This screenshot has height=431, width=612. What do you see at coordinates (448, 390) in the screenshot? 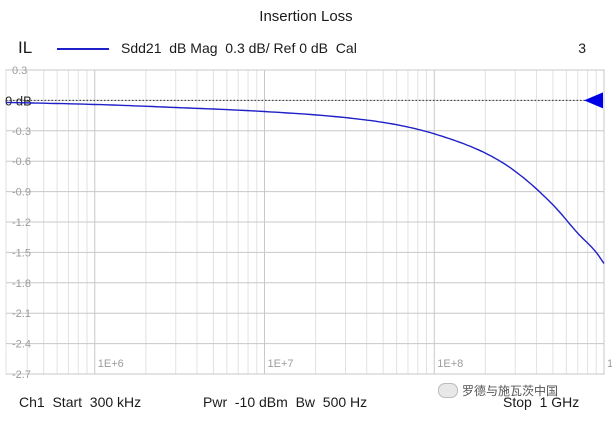
I see `wechat-icon` at bounding box center [448, 390].